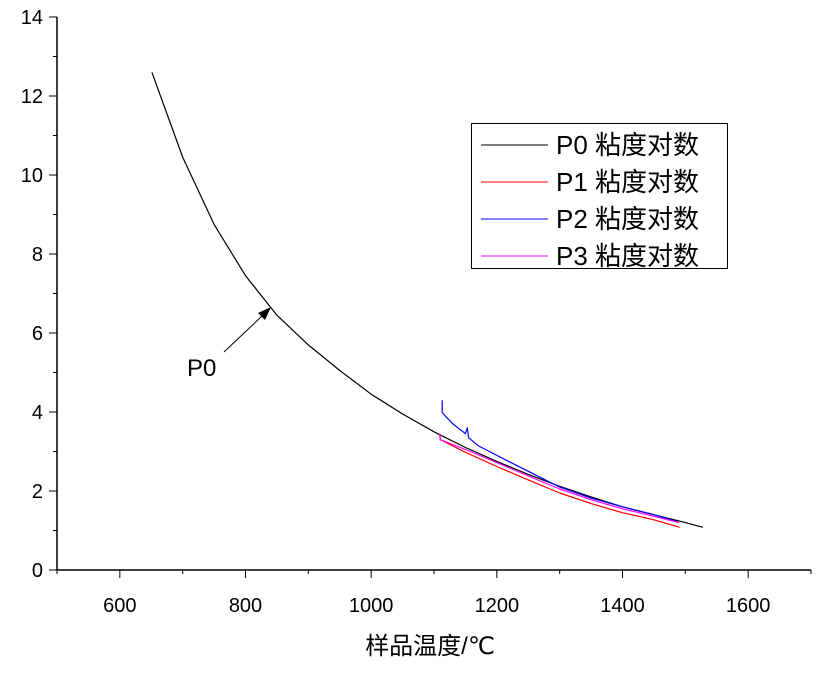  I want to click on x-tick-label: 600, so click(119, 606).